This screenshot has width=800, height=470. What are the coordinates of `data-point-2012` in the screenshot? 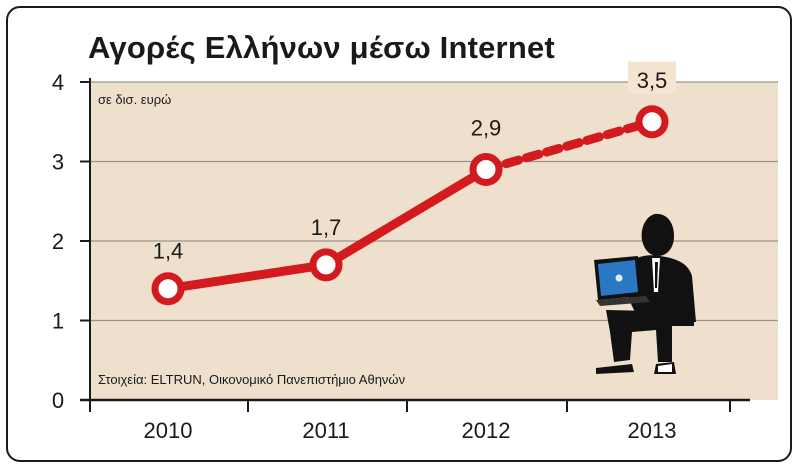 It's located at (486, 169).